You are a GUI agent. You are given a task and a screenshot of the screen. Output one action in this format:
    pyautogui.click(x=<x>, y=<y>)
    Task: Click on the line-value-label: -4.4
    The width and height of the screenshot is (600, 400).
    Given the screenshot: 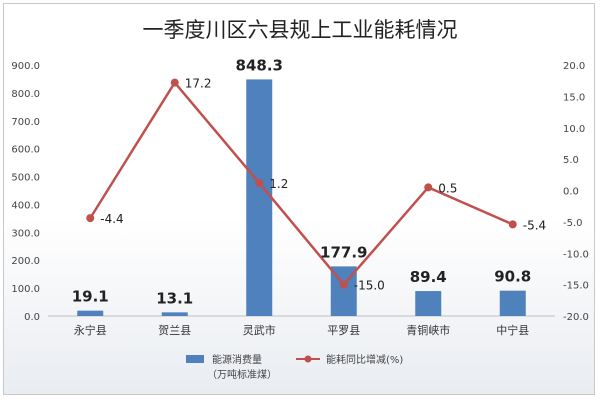 What is the action you would take?
    pyautogui.click(x=111, y=219)
    